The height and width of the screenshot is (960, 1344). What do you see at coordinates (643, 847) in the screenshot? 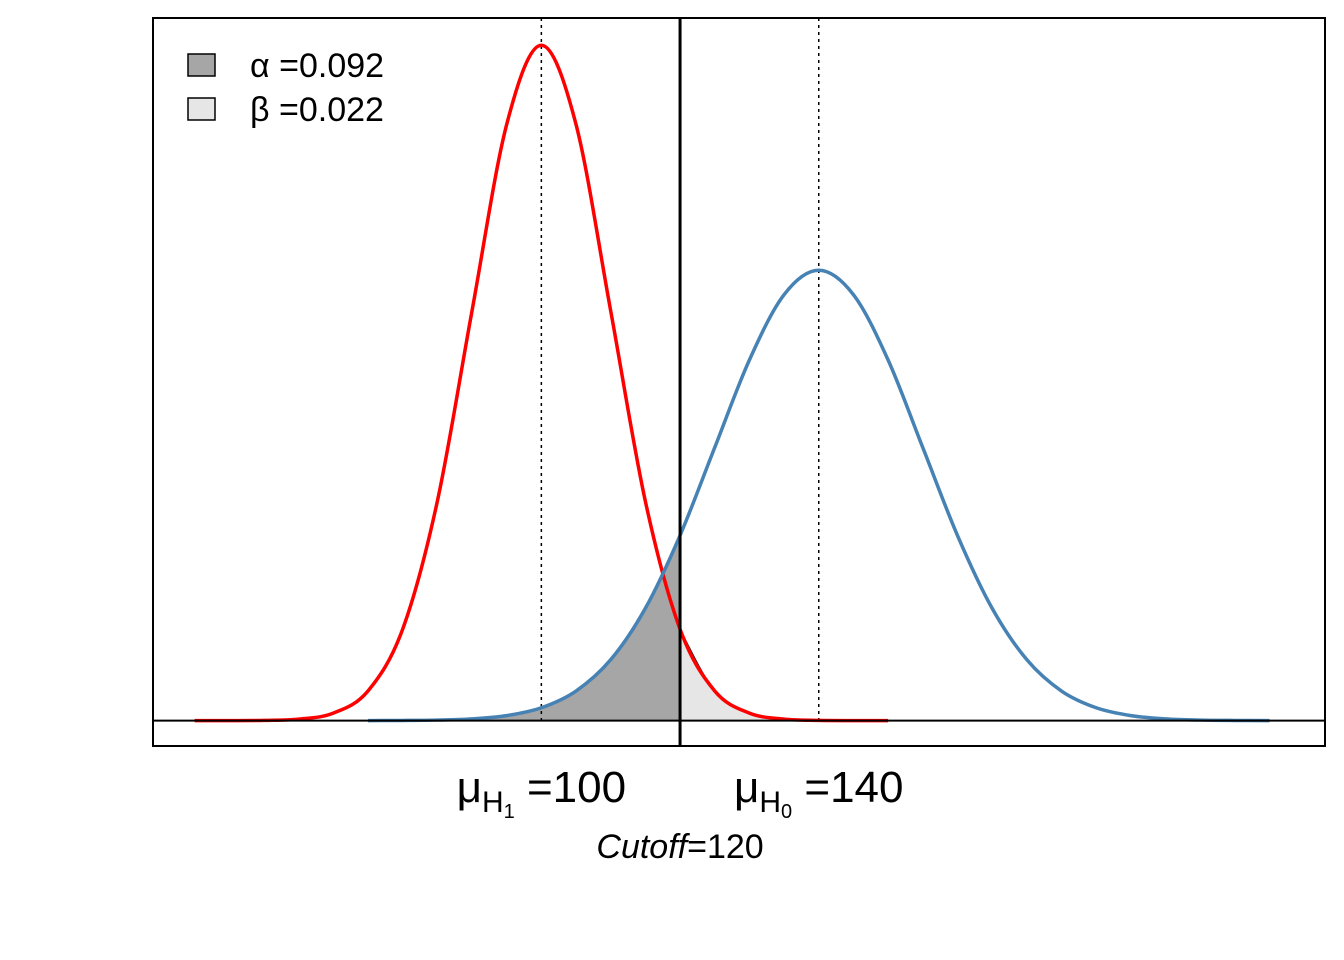
I see `cutoff-name: Cutoff` at bounding box center [643, 847].